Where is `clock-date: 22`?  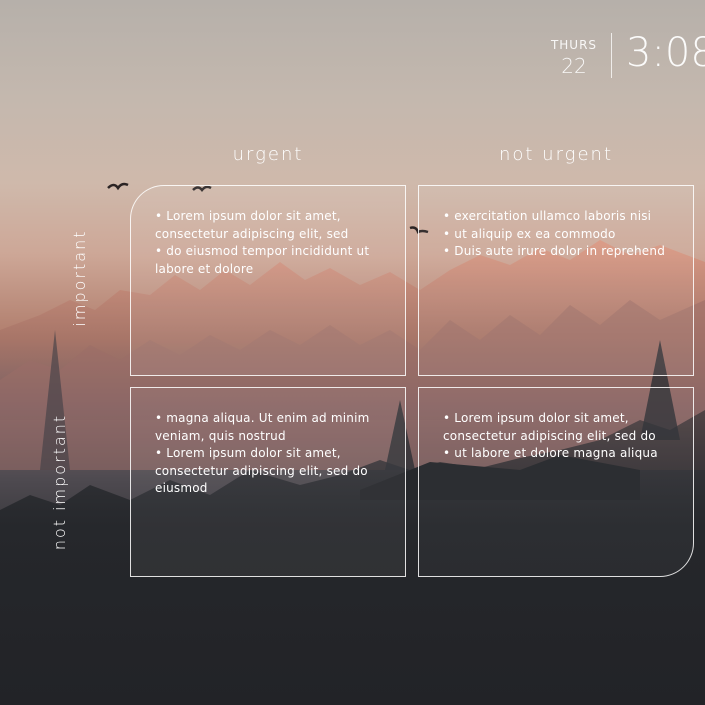
clock-date: 22 is located at coordinates (574, 66).